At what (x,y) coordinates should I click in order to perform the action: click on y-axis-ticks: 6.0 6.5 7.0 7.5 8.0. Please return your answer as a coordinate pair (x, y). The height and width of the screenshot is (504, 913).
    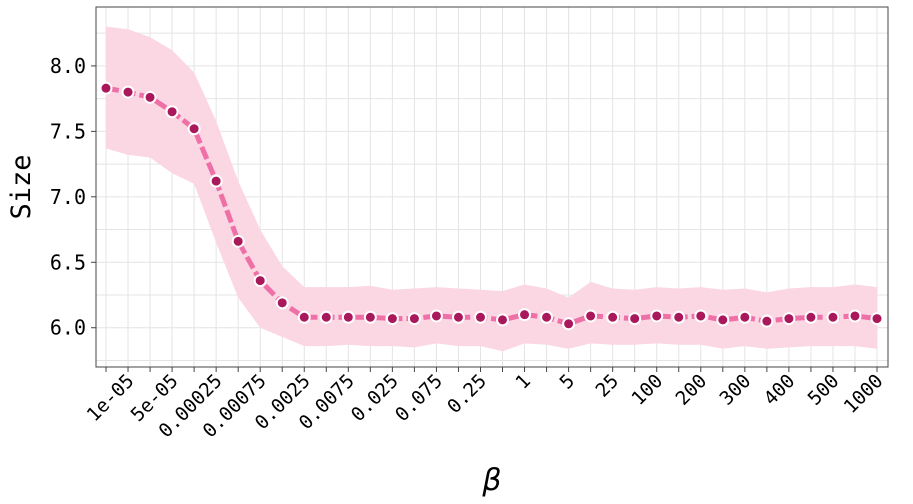
    Looking at the image, I should click on (73, 197).